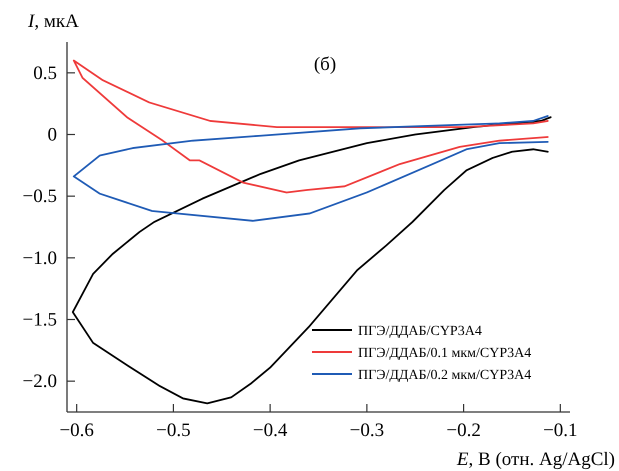 This screenshot has width=619, height=471. I want to click on x-tick-label: −0.3, so click(367, 430).